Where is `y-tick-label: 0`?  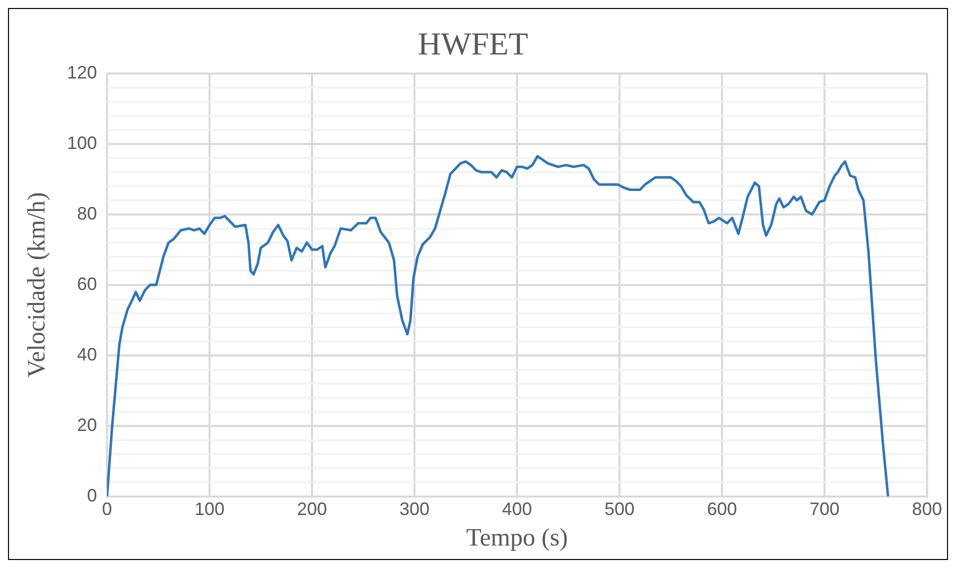 y-tick-label: 0 is located at coordinates (92, 495).